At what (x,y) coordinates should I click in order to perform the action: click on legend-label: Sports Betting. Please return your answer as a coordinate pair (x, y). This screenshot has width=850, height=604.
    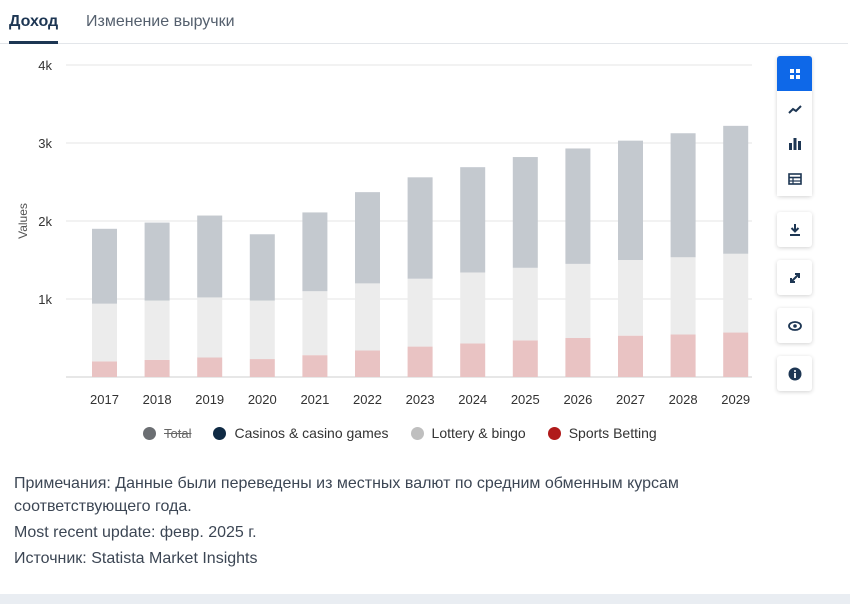
    Looking at the image, I should click on (612, 433).